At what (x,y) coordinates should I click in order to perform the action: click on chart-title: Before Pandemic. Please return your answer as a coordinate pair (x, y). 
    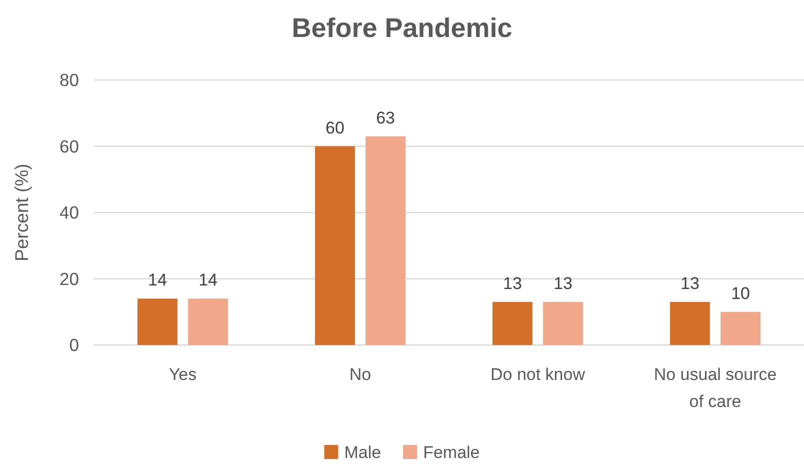
    Looking at the image, I should click on (402, 28).